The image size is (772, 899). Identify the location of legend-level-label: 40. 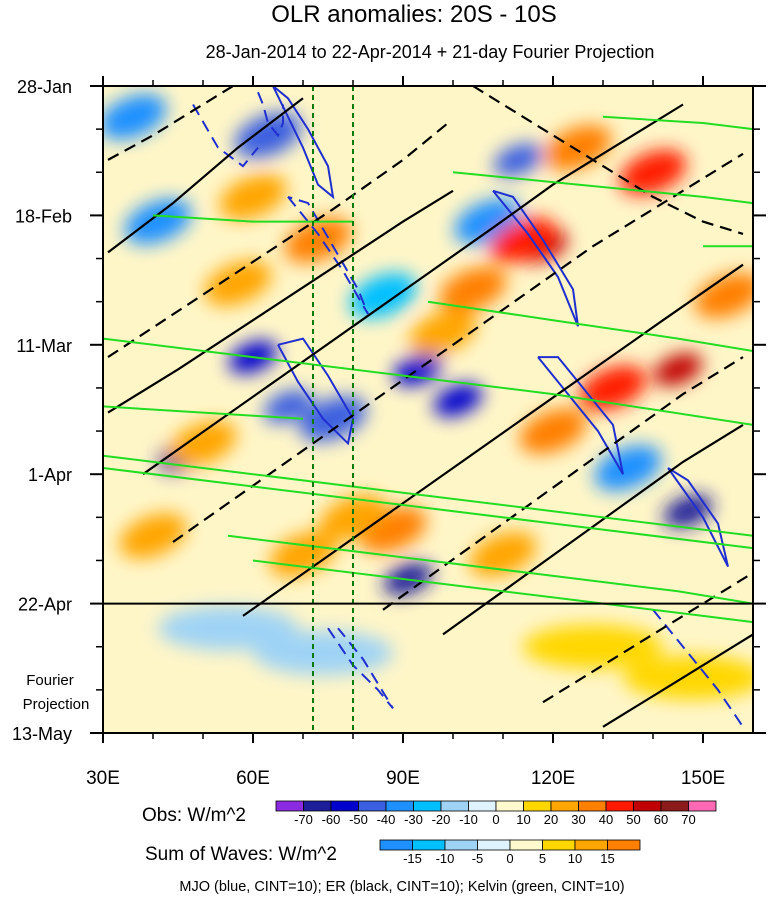
(606, 819).